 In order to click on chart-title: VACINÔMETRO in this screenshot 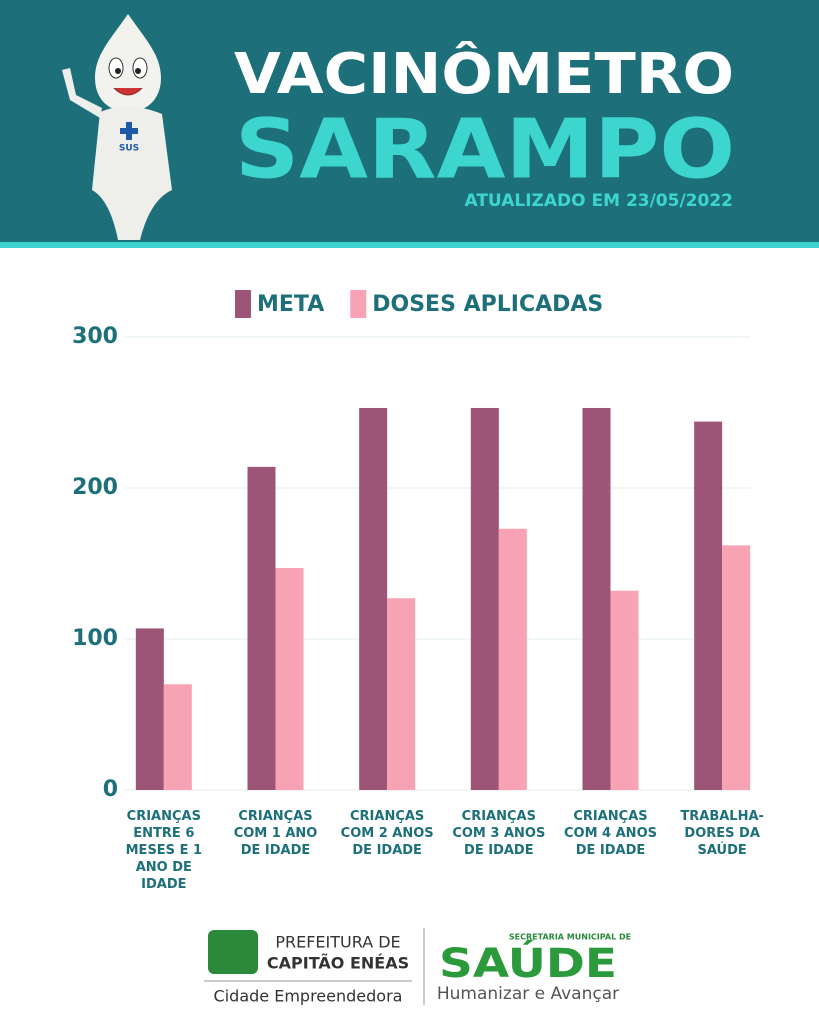, I will do `click(484, 74)`.